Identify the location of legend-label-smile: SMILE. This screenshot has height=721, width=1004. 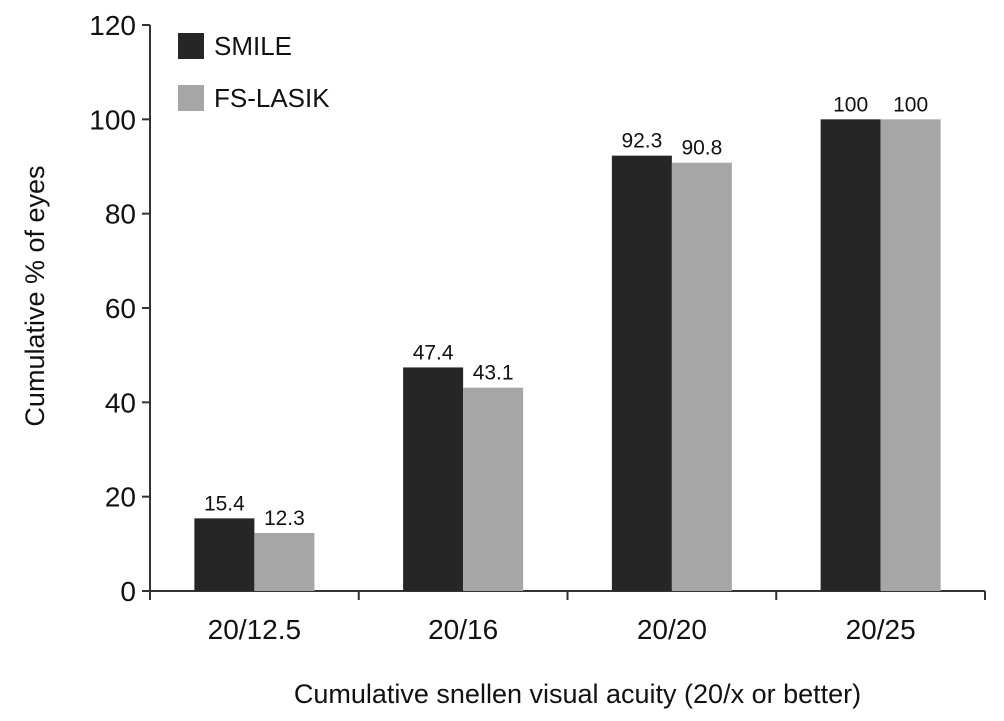
(253, 46).